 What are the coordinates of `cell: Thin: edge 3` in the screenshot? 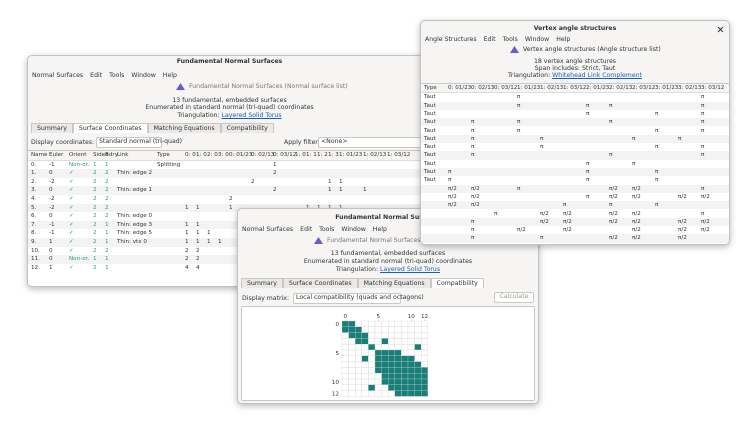 It's located at (135, 224).